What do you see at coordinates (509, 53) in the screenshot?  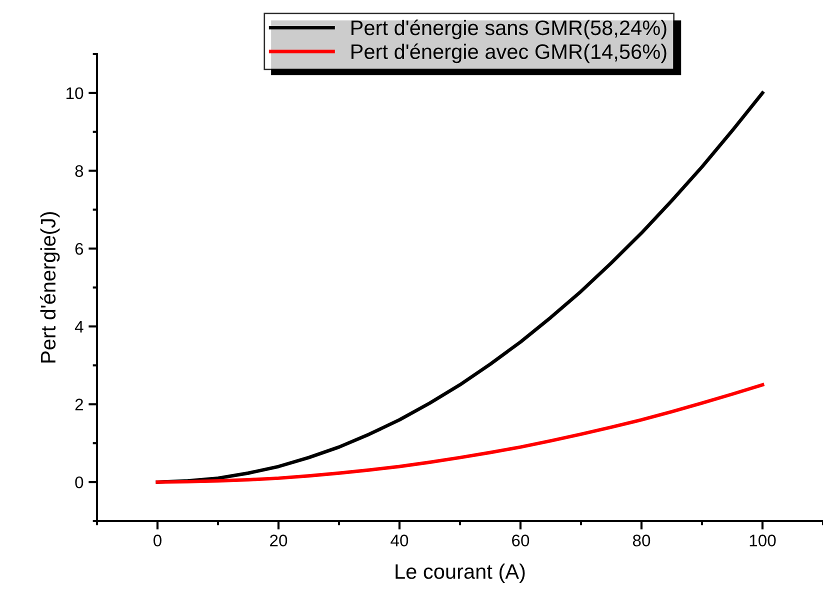 I see `legend-label: Pert d'énergie avec GMR(14,56%)` at bounding box center [509, 53].